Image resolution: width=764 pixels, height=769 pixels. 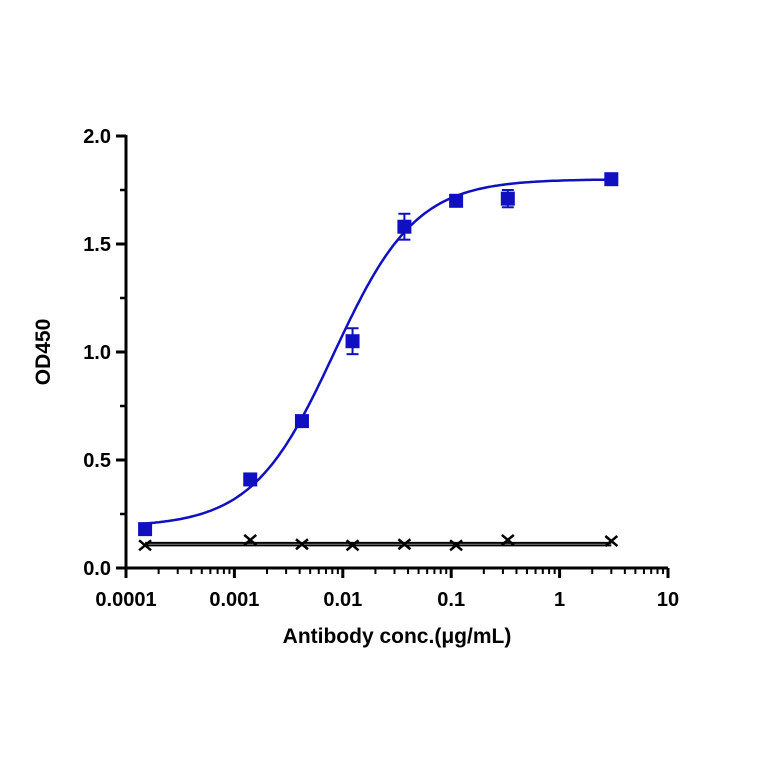 What do you see at coordinates (97, 137) in the screenshot?
I see `y-tick-label: 2.0` at bounding box center [97, 137].